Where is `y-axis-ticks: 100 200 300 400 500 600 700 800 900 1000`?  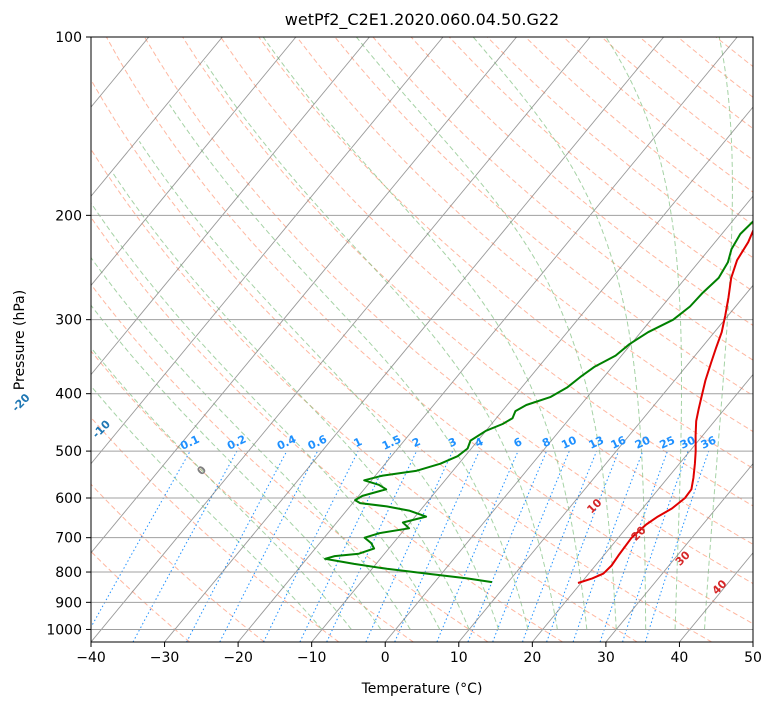
y-axis-ticks: 100 200 300 400 500 600 700 800 900 1000 is located at coordinates (68, 334).